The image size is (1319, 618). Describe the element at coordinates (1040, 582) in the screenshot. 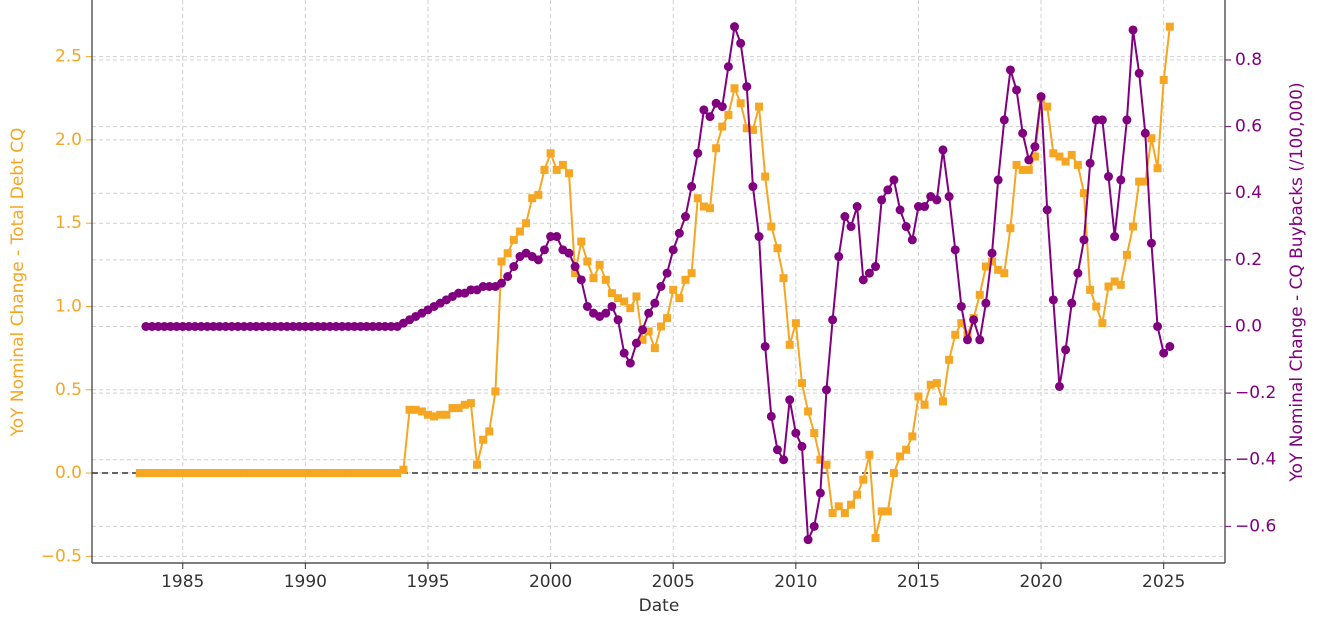

I see `x-tick-label: 2020` at that location.